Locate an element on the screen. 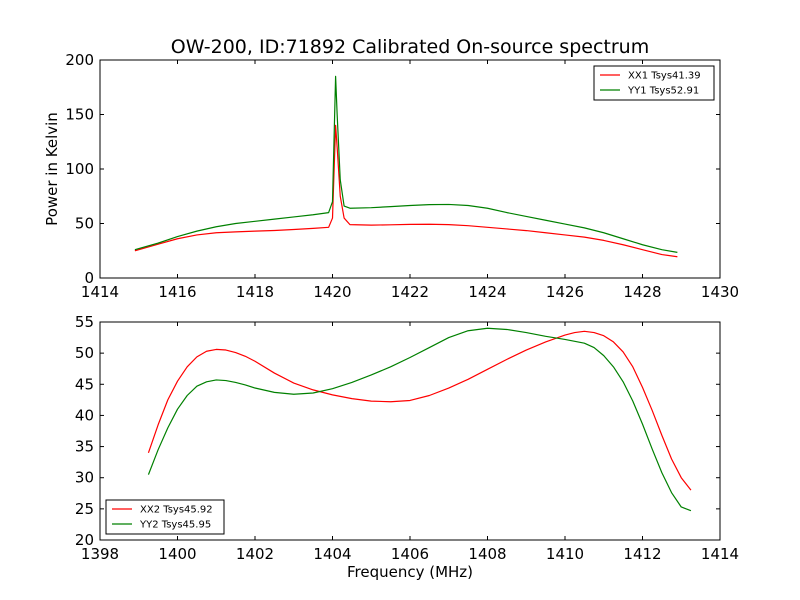  legend-panel-2: XX2 Tsys45.92 YY2 Tsys45.95 is located at coordinates (165, 517).